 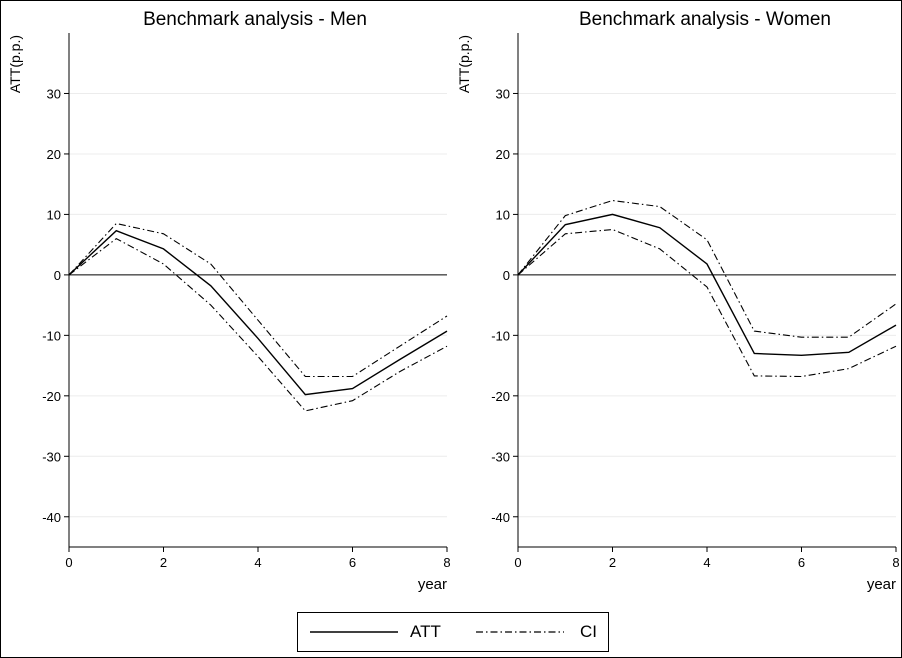 I want to click on legend-ci-line, so click(x=520, y=632).